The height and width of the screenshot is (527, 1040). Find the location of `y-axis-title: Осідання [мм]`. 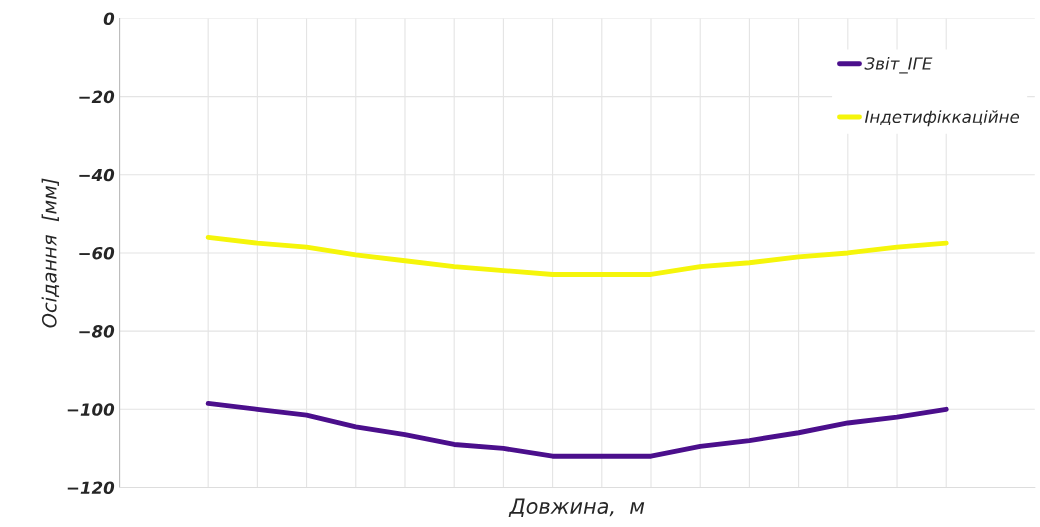

y-axis-title: Осідання [мм] is located at coordinates (50, 253).